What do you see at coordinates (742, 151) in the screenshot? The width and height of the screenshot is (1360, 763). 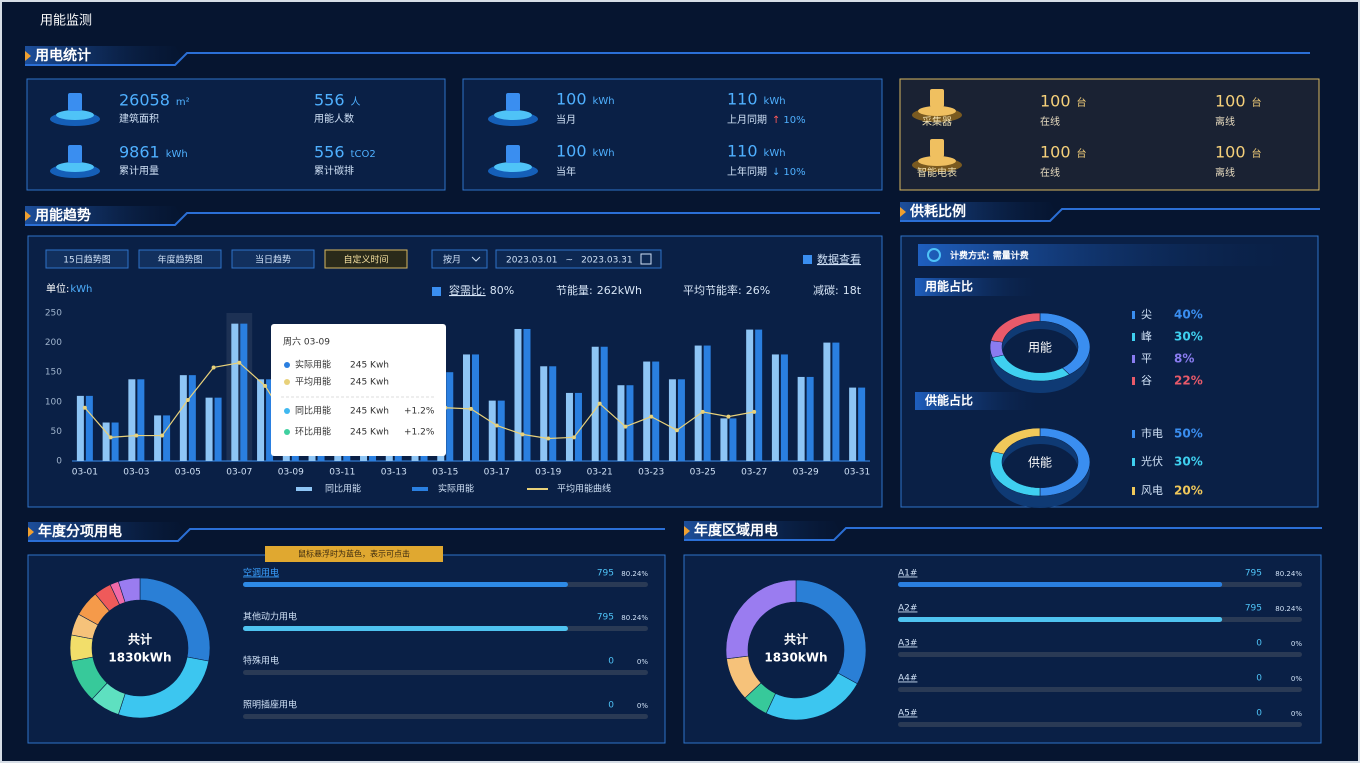 I see `stat-value: 110` at bounding box center [742, 151].